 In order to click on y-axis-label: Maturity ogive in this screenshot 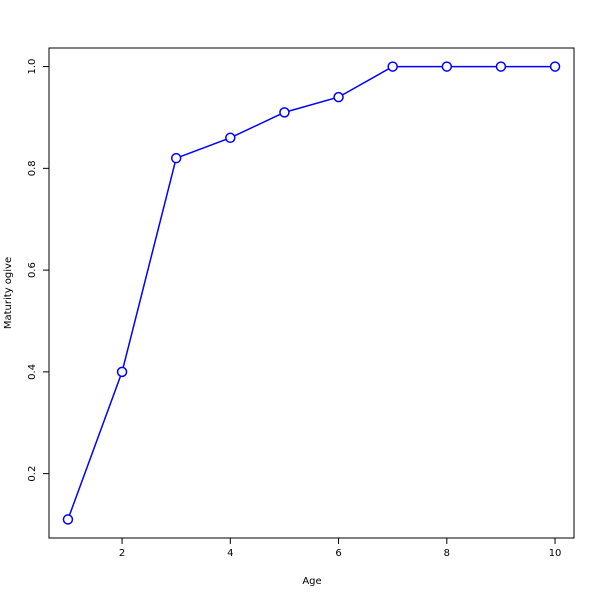, I will do `click(8, 293)`.